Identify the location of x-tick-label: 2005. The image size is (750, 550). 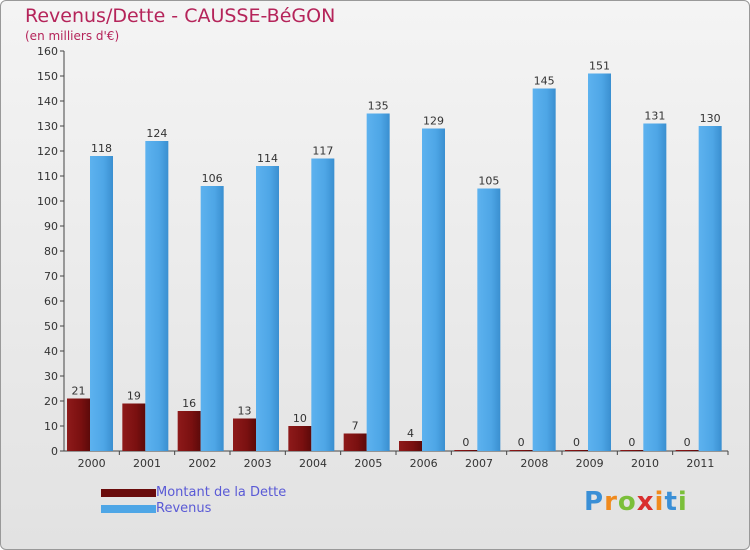
(368, 463).